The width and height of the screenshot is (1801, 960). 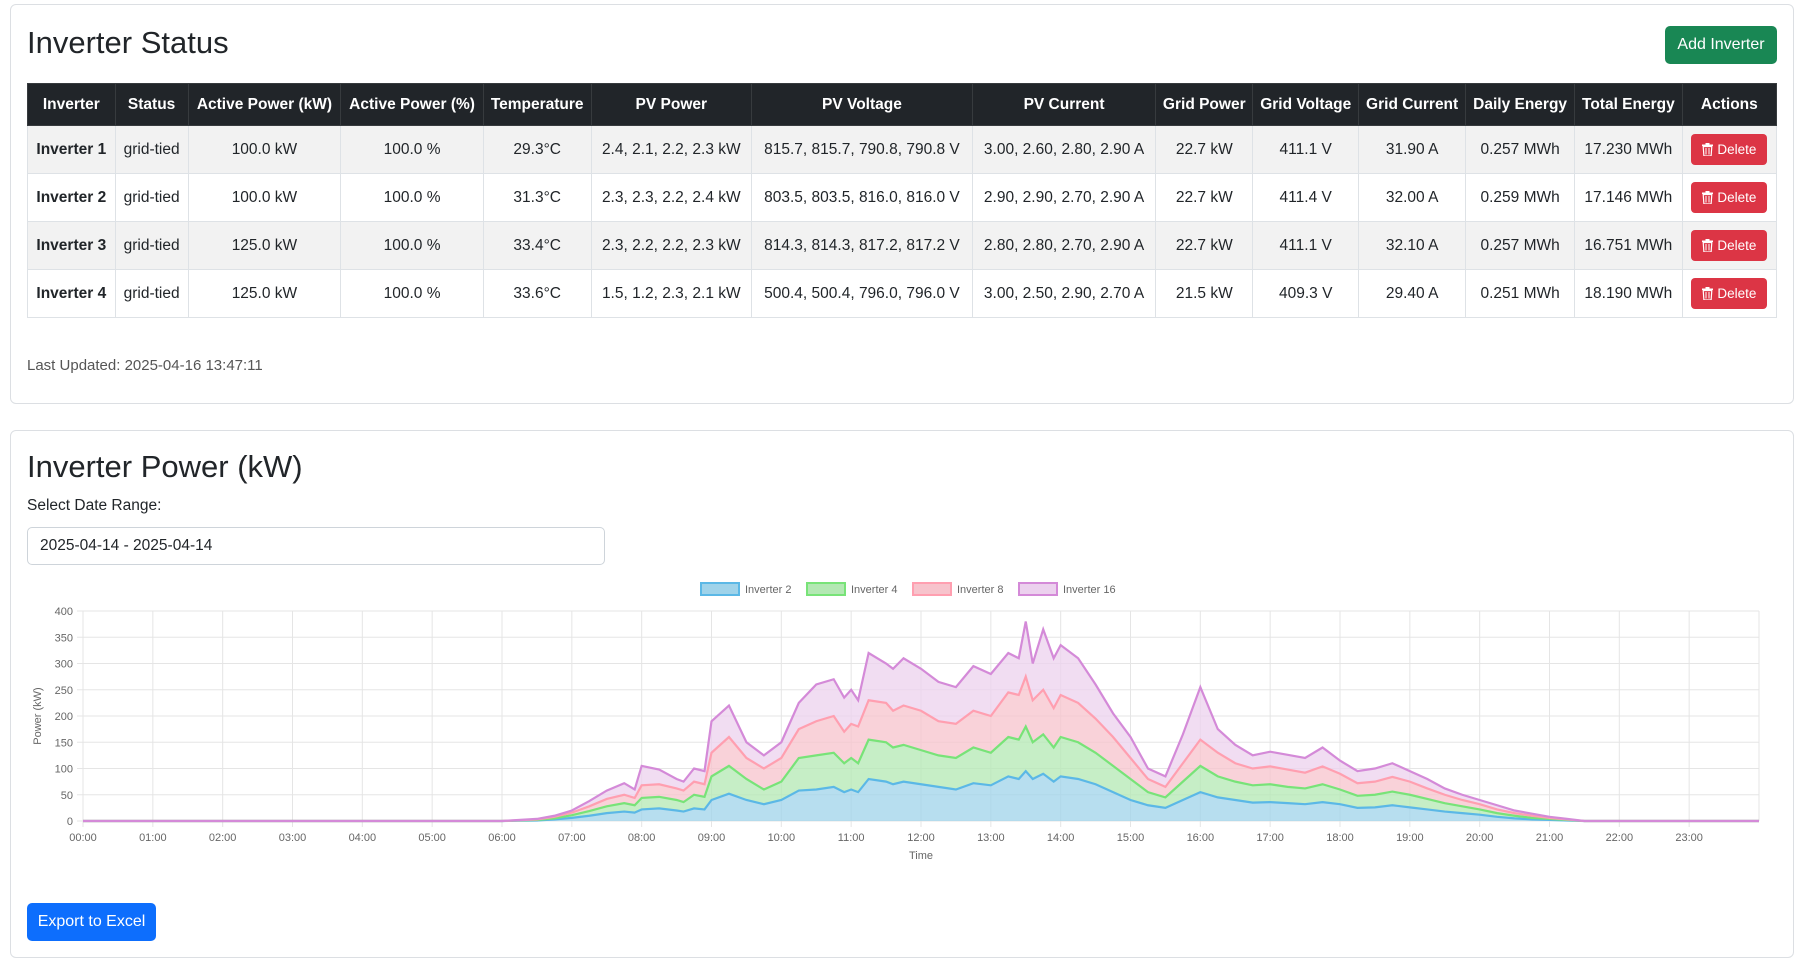 I want to click on y-tick-label: 400, so click(x=64, y=612).